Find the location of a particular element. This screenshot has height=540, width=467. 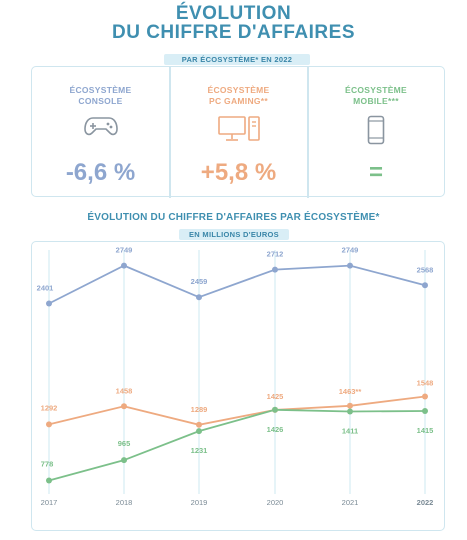

smartphone-icon is located at coordinates (376, 130).